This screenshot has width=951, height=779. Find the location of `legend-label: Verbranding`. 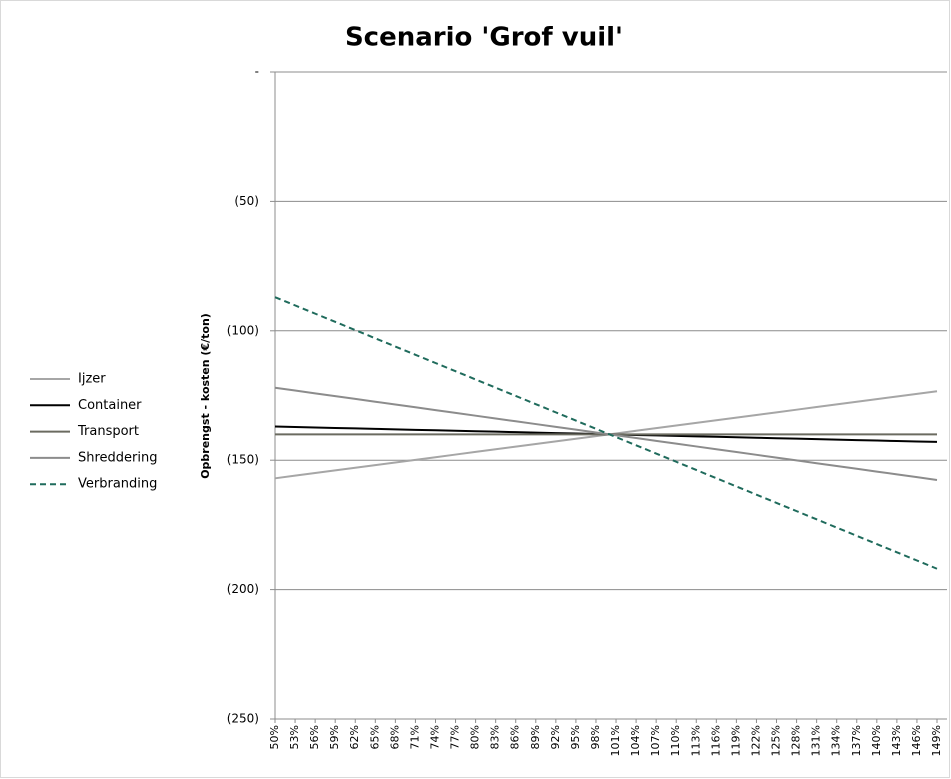

legend-label: Verbranding is located at coordinates (117, 484).